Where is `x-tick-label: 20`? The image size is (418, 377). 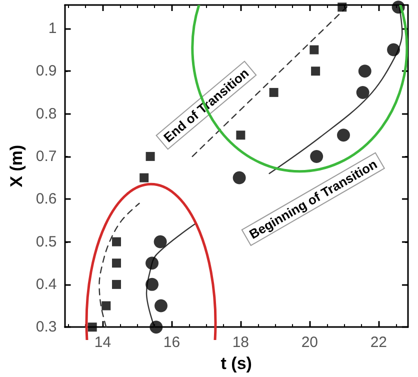
x-tick-label: 20 is located at coordinates (309, 343).